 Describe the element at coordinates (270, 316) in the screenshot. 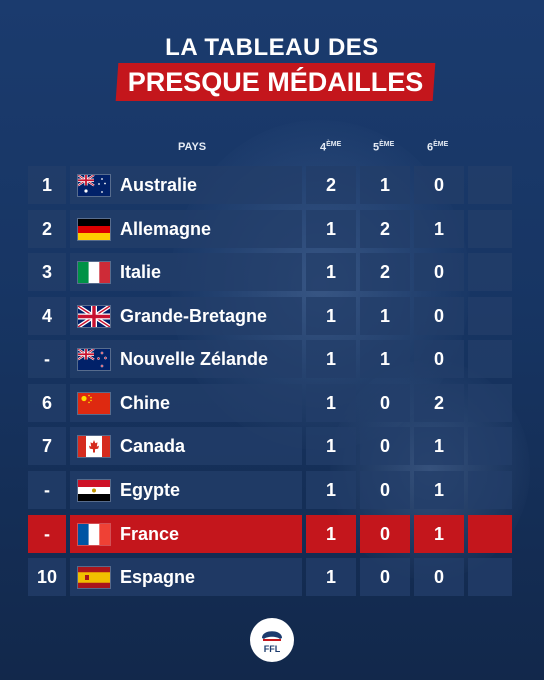

I see `table-row: 4 Grande-Bretagne 1 1 0` at that location.